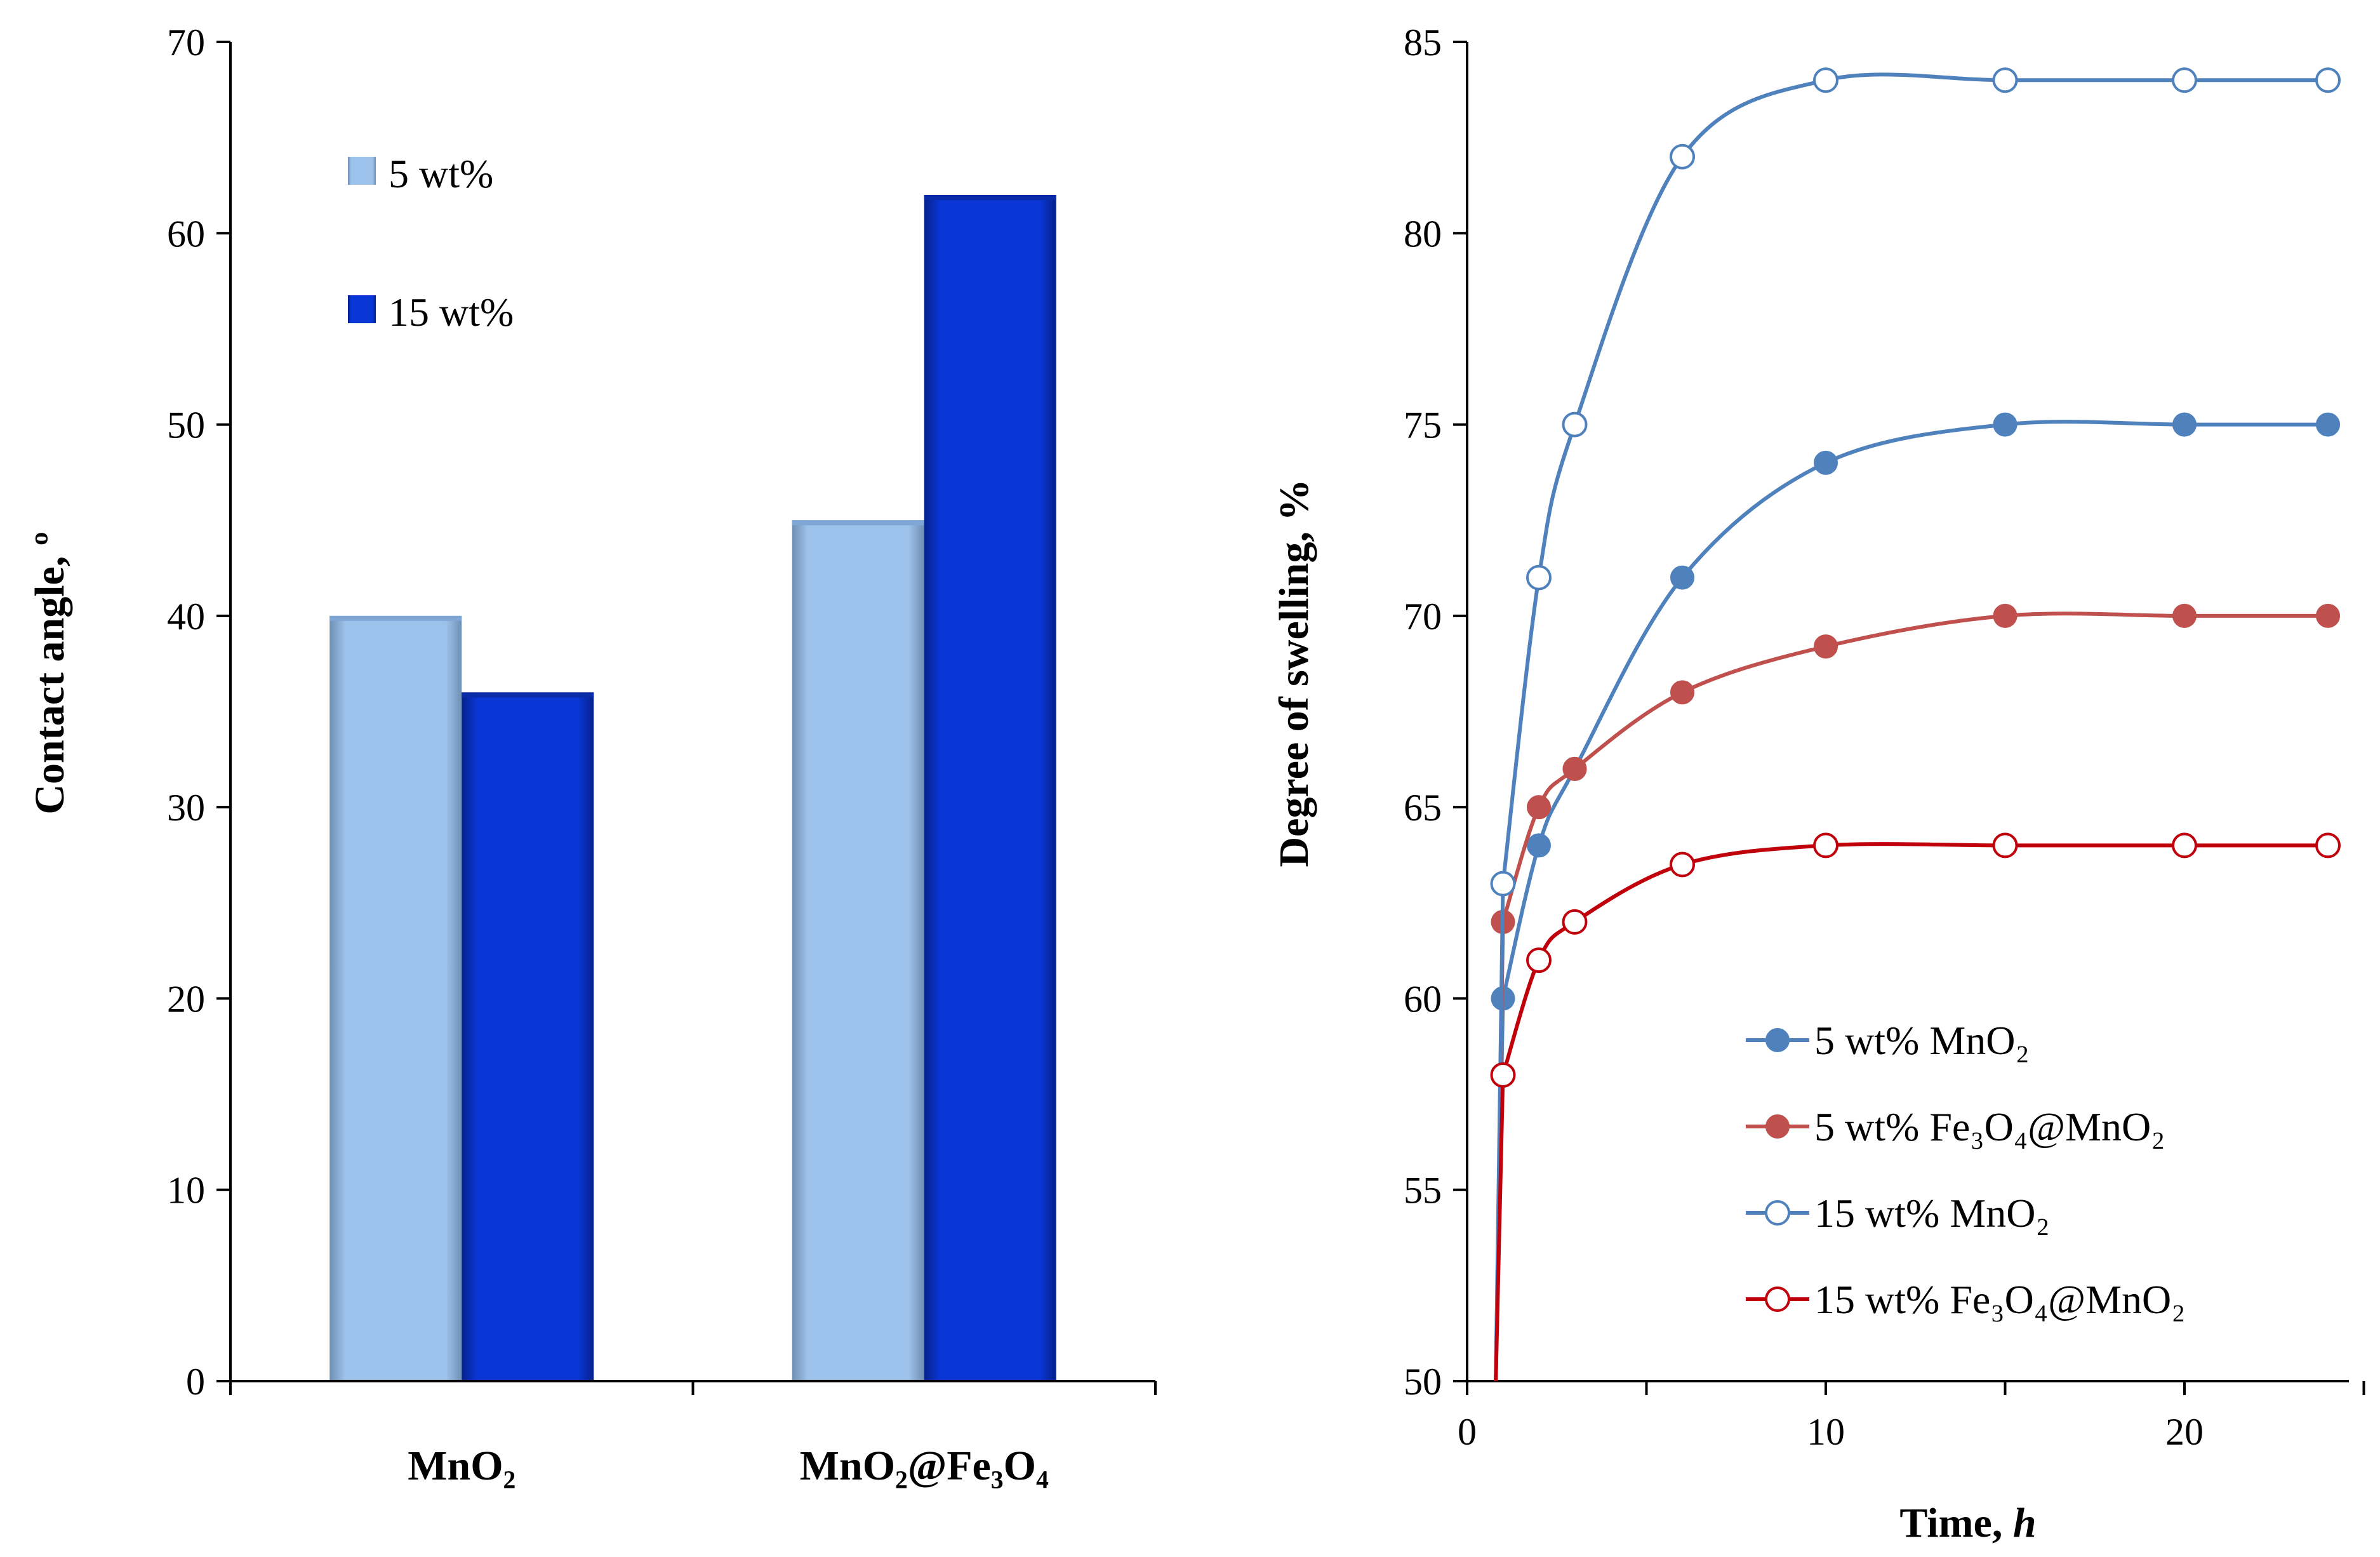 This screenshot has width=2380, height=1557. Describe the element at coordinates (186, 42) in the screenshot. I see `bar-y-tick-label: 70` at that location.